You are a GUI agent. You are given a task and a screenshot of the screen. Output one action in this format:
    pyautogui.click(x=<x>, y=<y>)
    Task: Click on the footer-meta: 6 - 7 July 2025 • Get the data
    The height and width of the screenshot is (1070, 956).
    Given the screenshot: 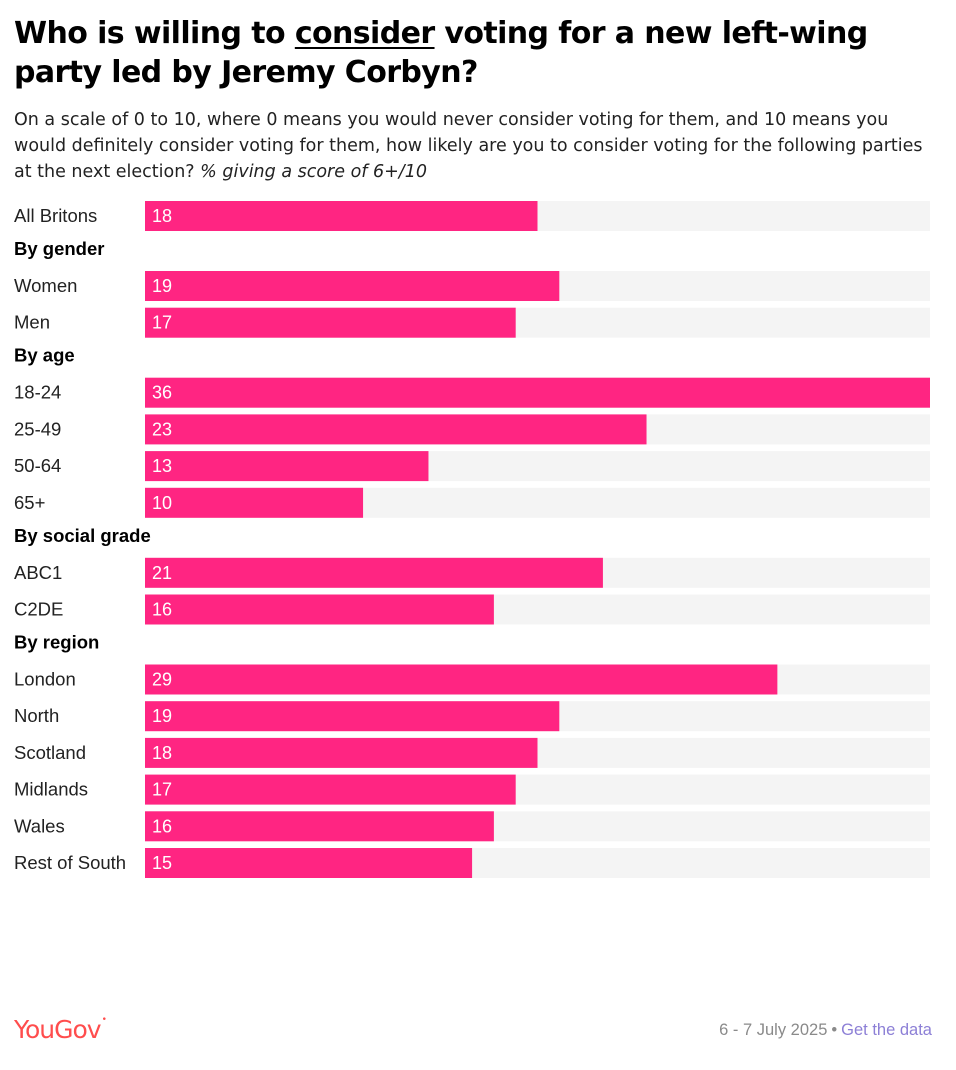 What is the action you would take?
    pyautogui.click(x=825, y=1030)
    